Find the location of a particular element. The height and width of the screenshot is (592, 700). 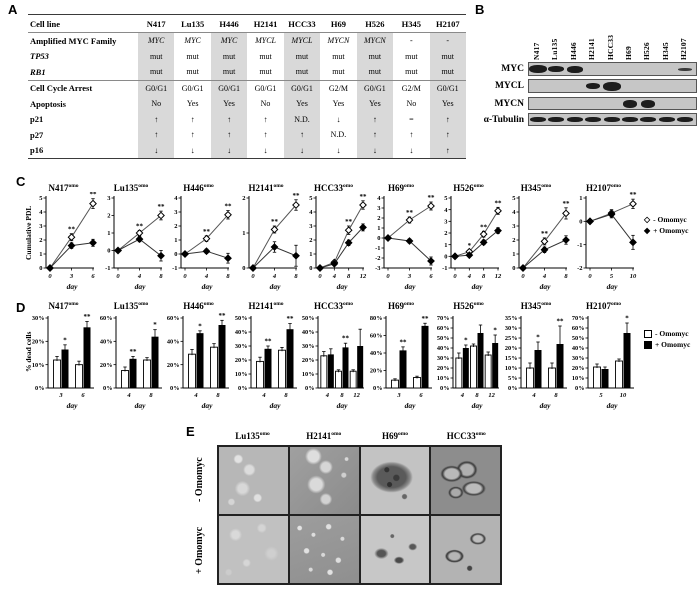

column-header: H2107 is located at coordinates (447, 23).